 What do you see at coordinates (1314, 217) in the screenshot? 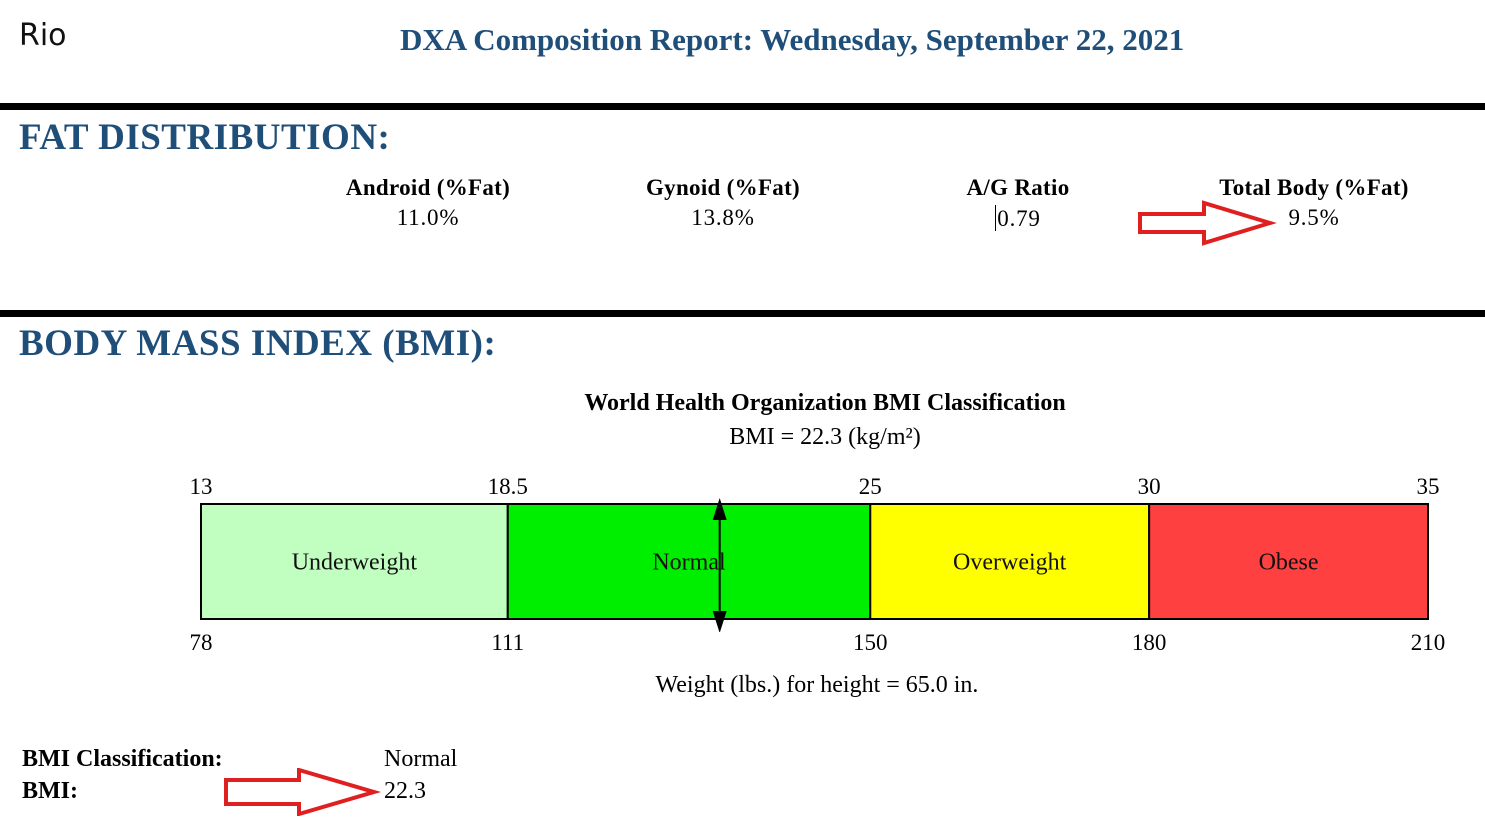
I see `metric-total-body-value: 9.5%` at bounding box center [1314, 217].